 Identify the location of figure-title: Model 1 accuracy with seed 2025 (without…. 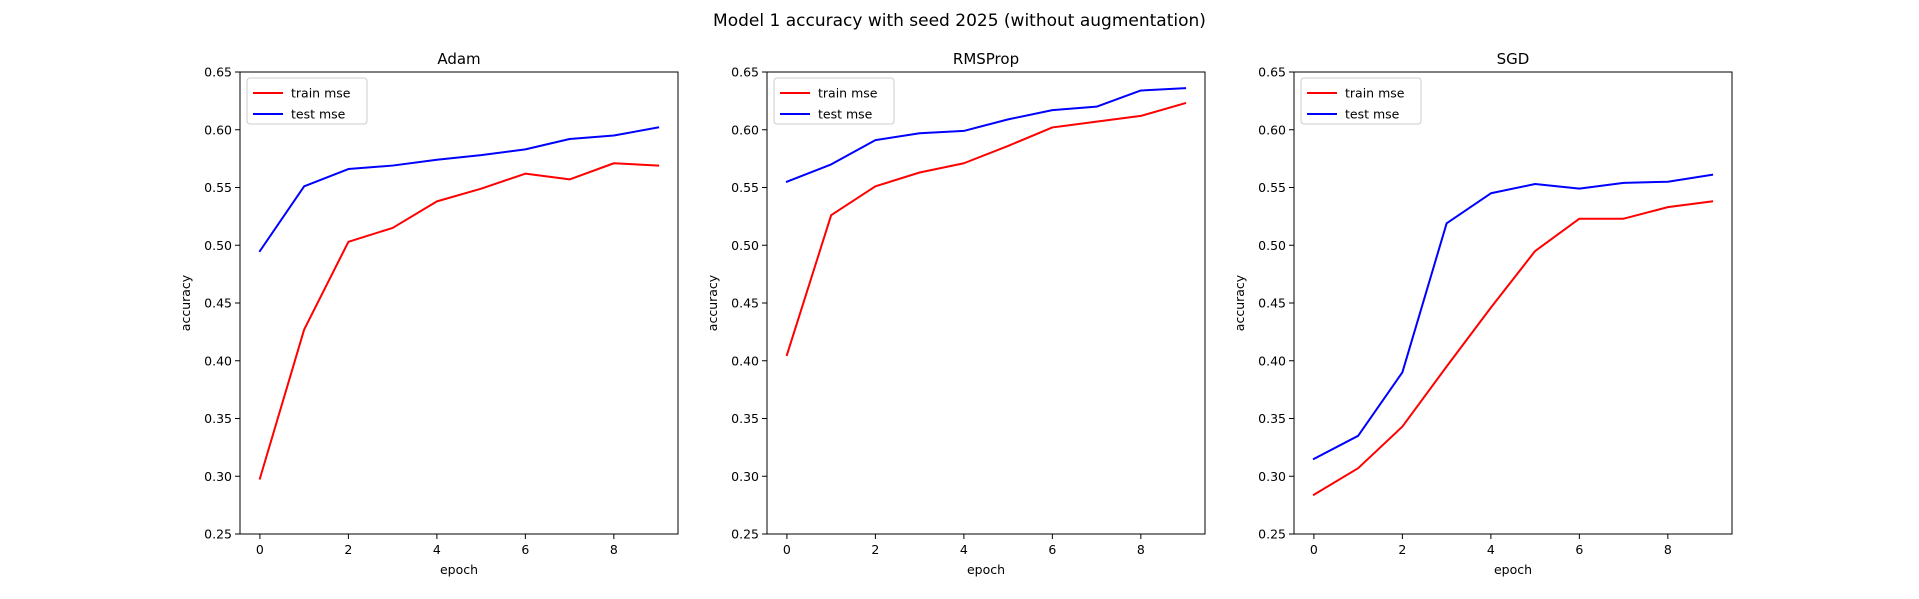
(959, 21).